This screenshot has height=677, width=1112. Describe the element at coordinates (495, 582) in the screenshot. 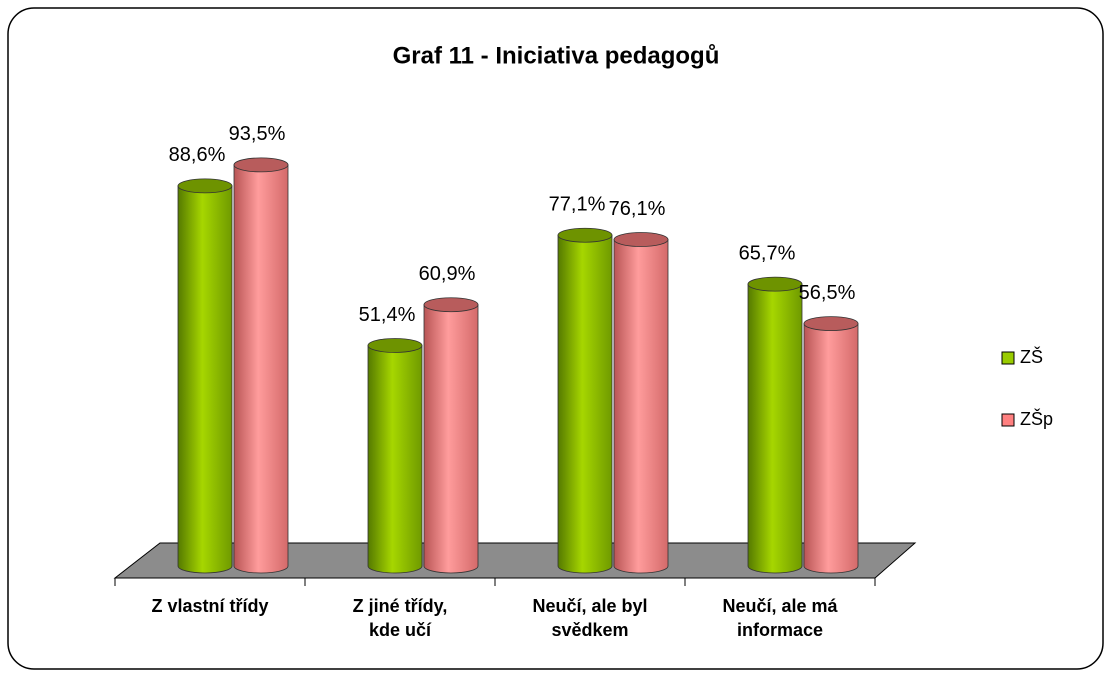

I see `separators` at that location.